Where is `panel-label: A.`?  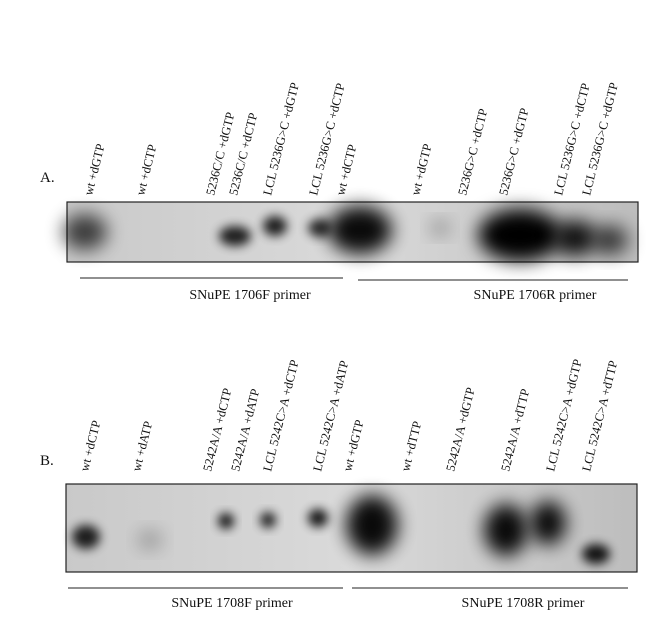 panel-label: A. is located at coordinates (47, 178).